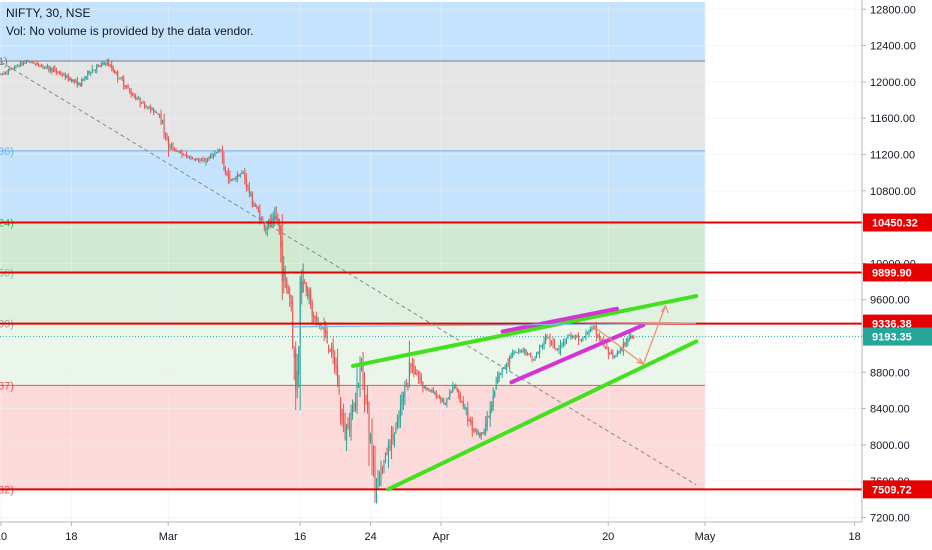  What do you see at coordinates (494, 325) in the screenshot?
I see `trend-line-horizontal-blue` at bounding box center [494, 325].